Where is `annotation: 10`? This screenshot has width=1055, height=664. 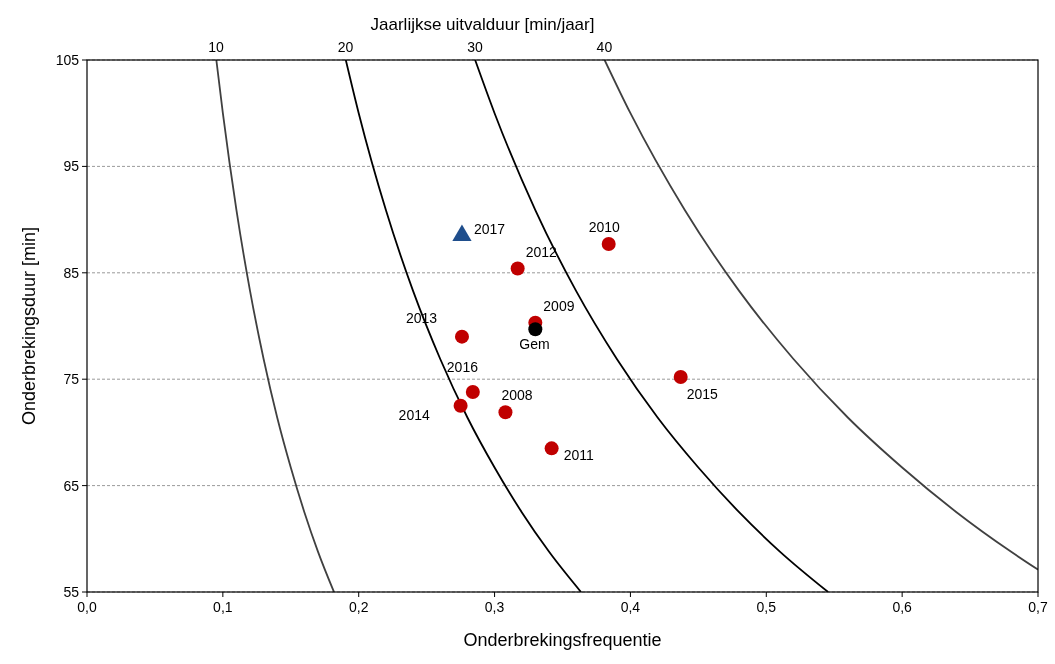
annotation: 10 is located at coordinates (216, 47).